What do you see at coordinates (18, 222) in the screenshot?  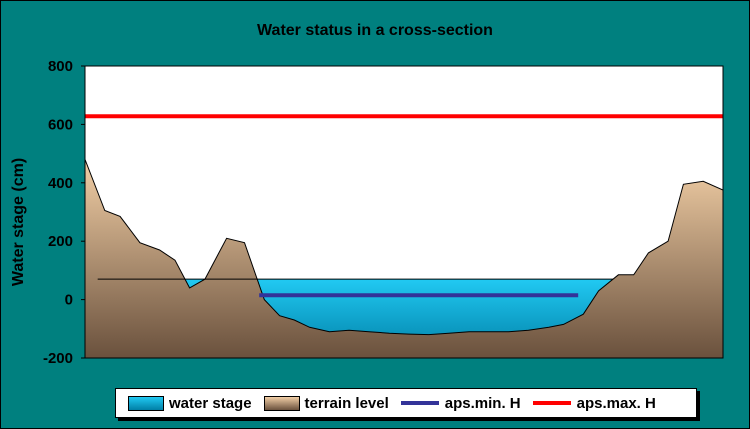 I see `y-axis-title: Water stage (cm)` at bounding box center [18, 222].